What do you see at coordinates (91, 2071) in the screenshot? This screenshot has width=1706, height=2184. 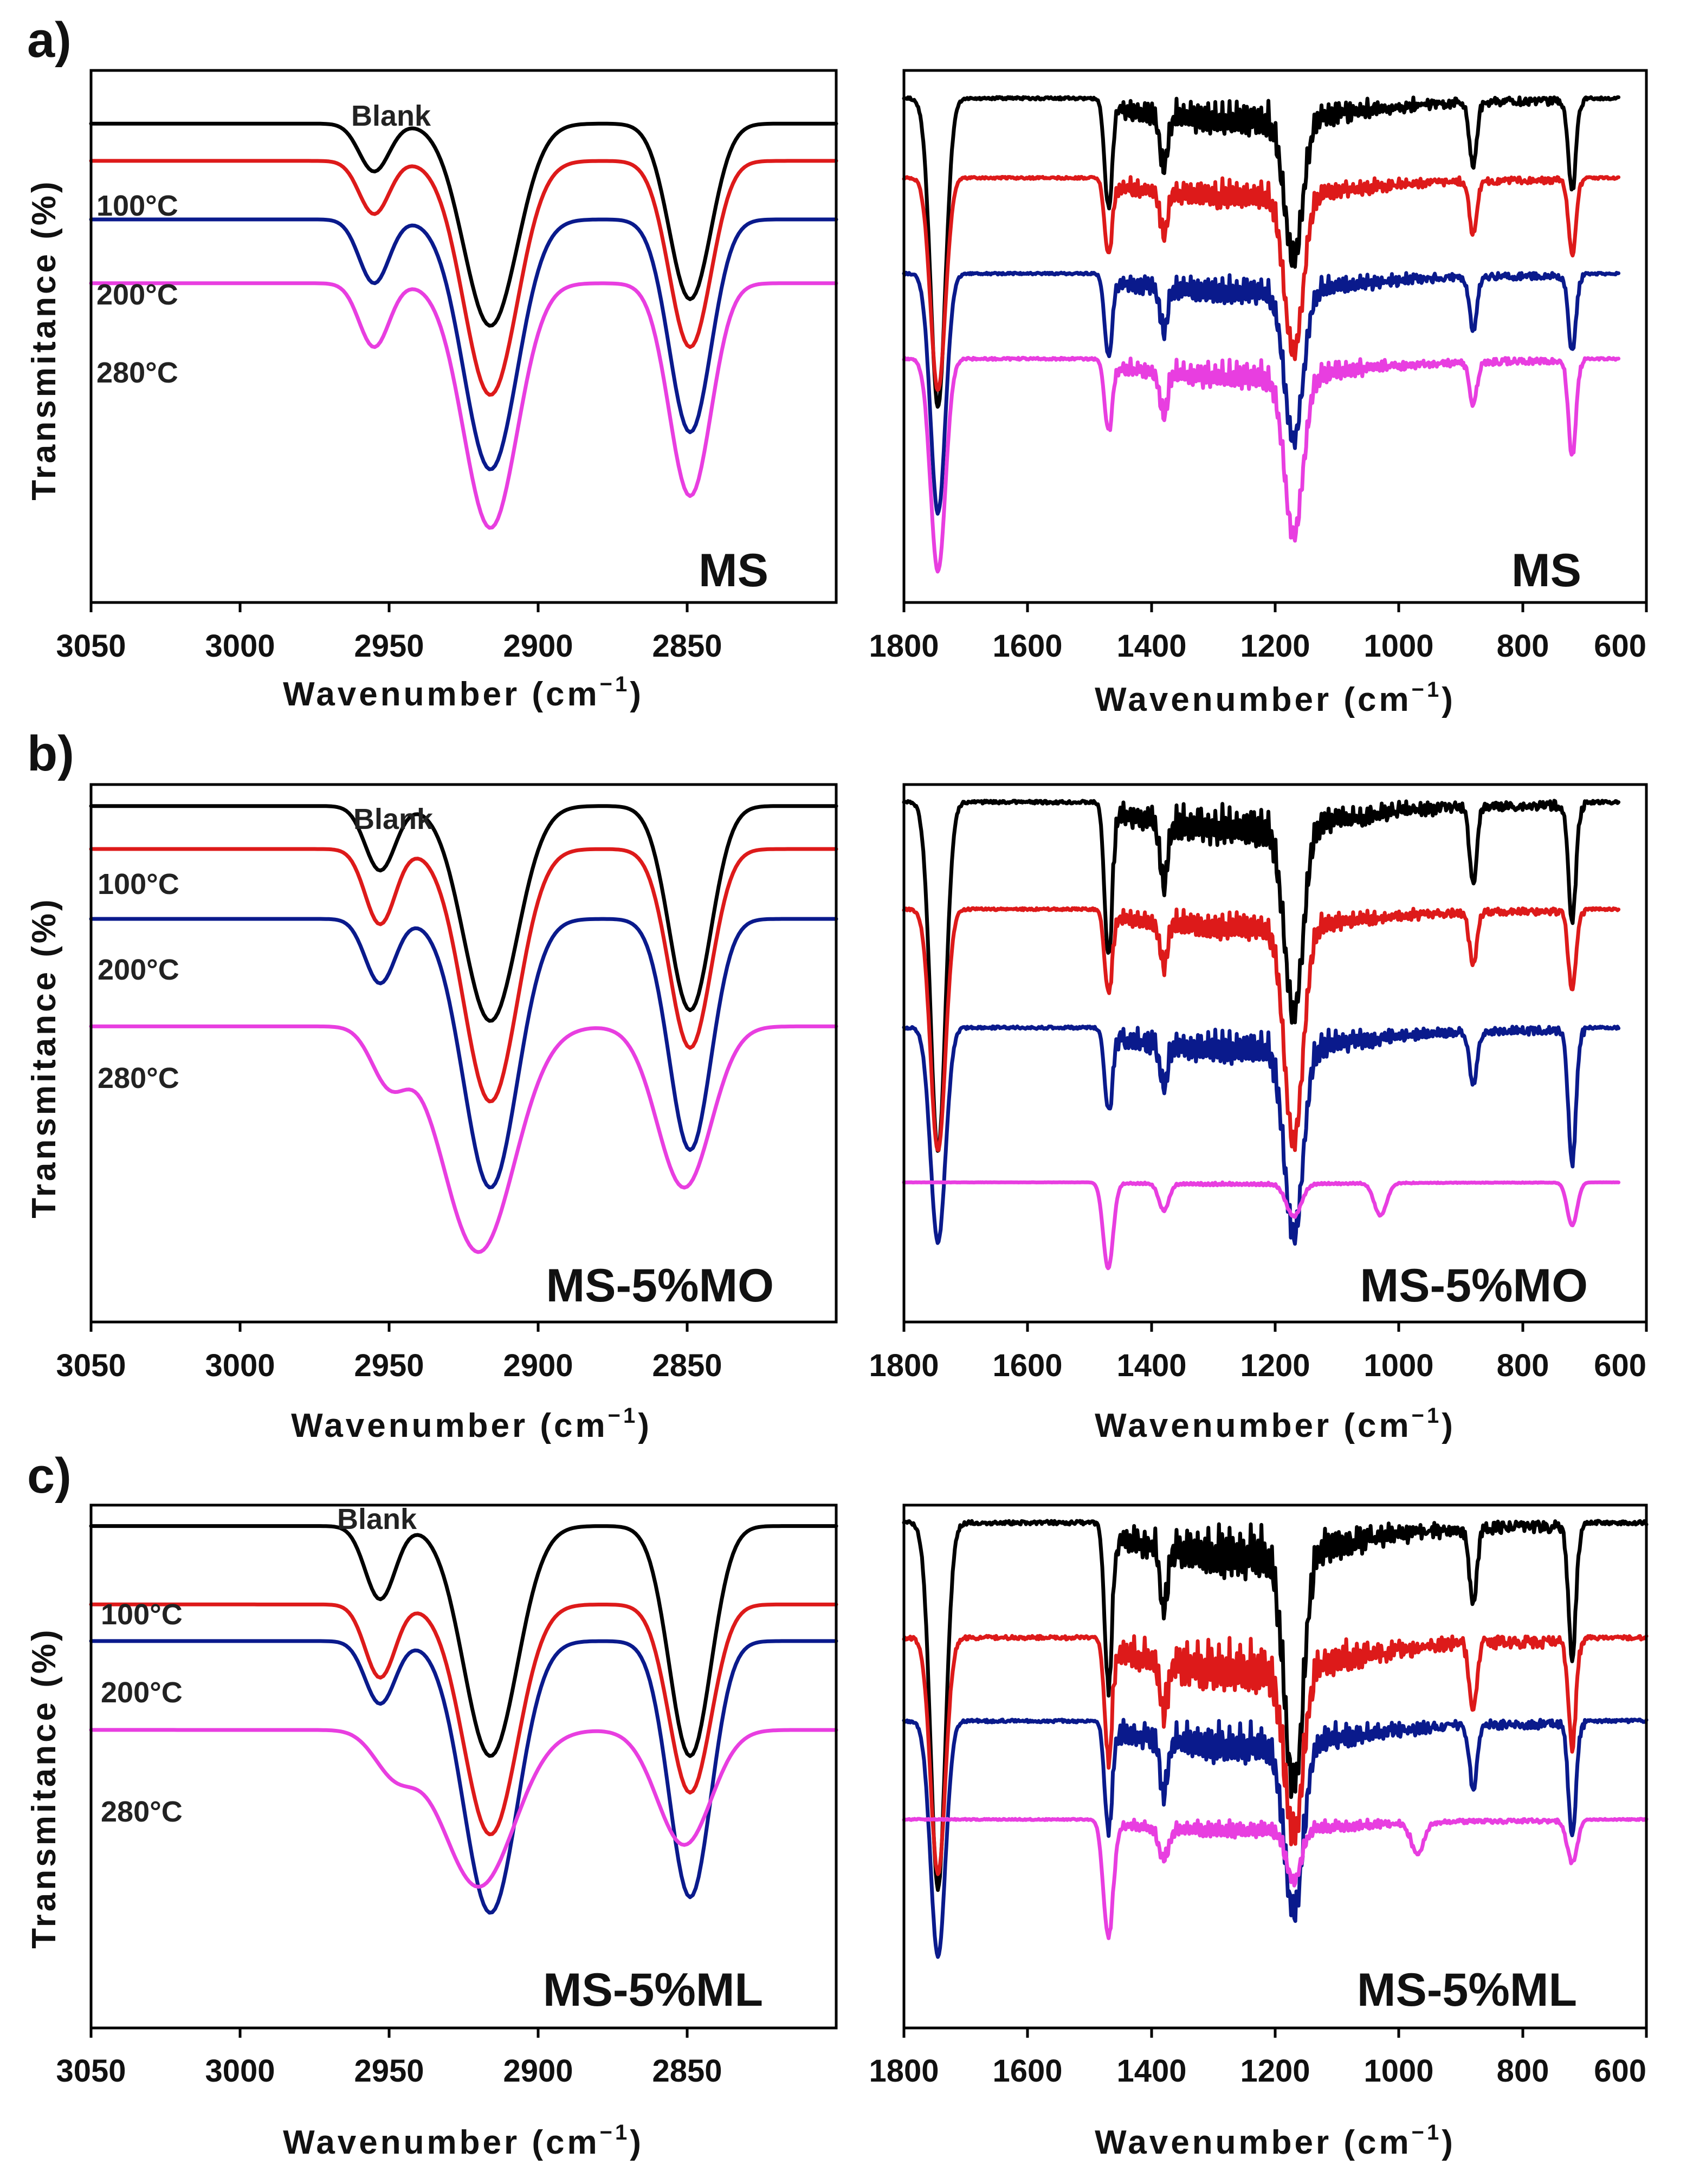 I see `x-tick-label-c-left: 3050` at bounding box center [91, 2071].